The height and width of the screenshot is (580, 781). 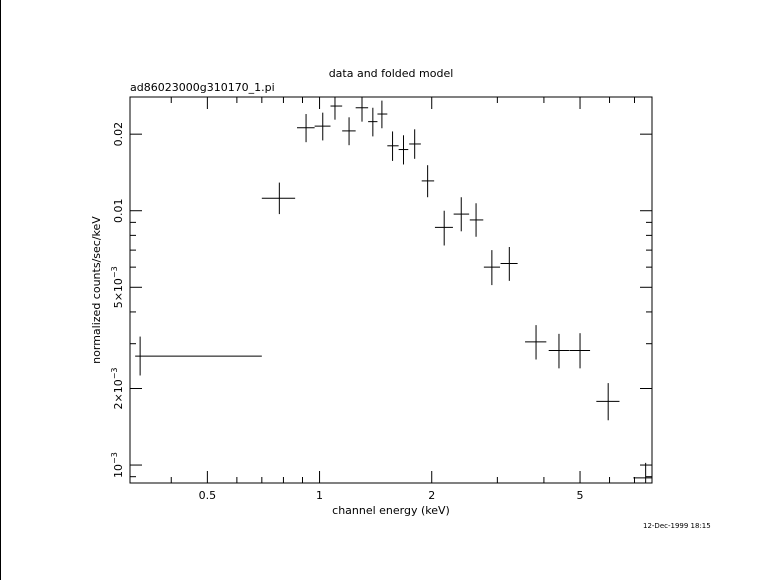 I want to click on x-axis-label: channel energy (keV), so click(x=391, y=510).